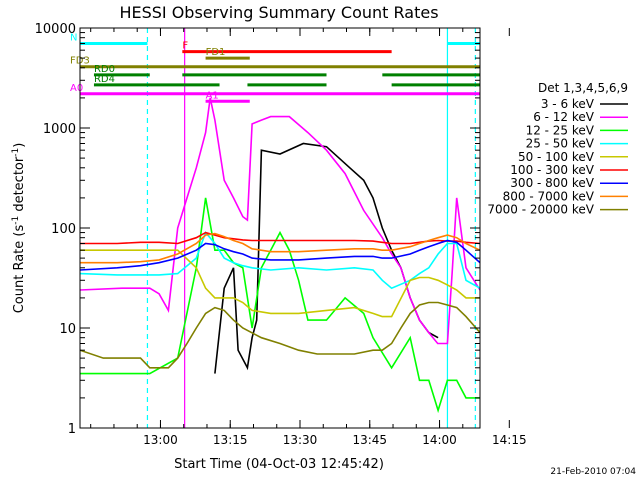  Describe the element at coordinates (212, 95) in the screenshot. I see `flag-label: A1` at that location.